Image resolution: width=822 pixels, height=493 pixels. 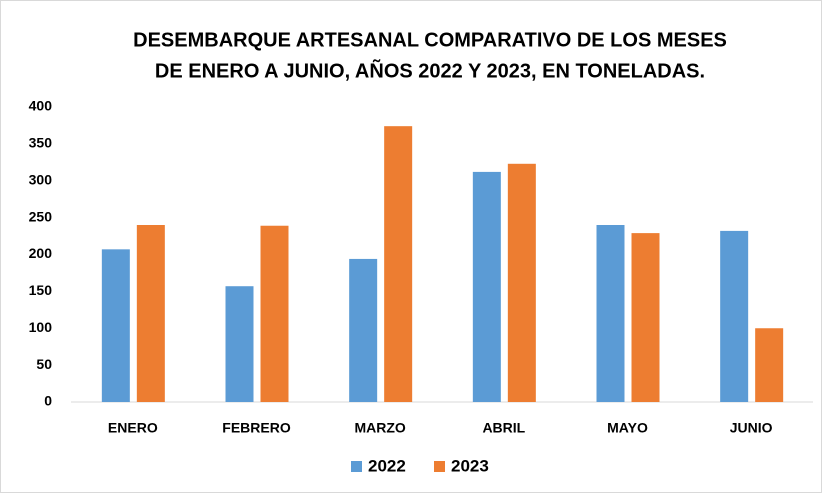 What do you see at coordinates (41, 179) in the screenshot?
I see `y-tick-label: 300` at bounding box center [41, 179].